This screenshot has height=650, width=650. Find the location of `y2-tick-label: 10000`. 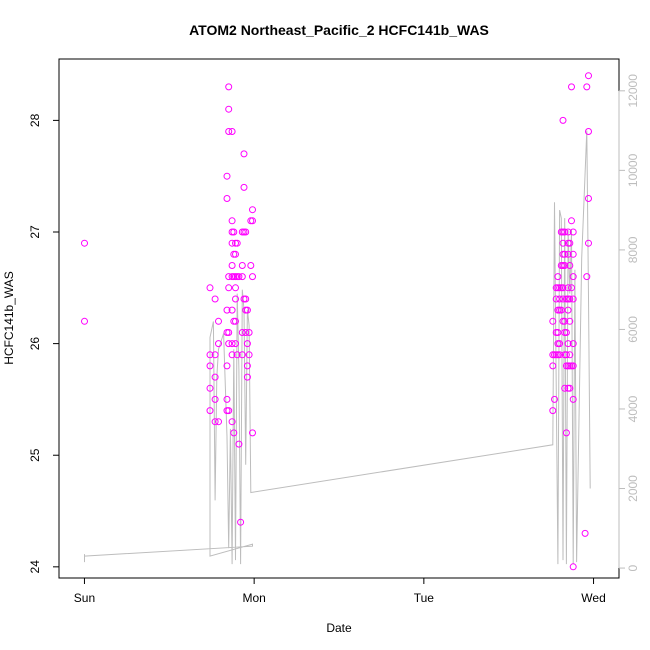

y2-tick-label: 10000 is located at coordinates (633, 170).